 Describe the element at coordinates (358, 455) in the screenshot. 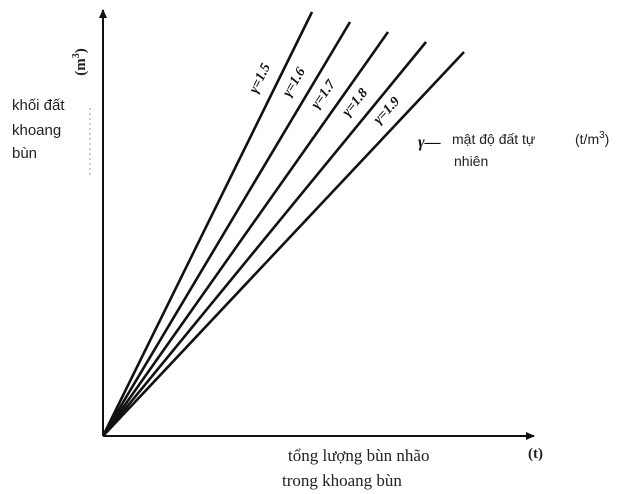

I see `x-label-line-1: tổng lượng bùn nhão` at that location.